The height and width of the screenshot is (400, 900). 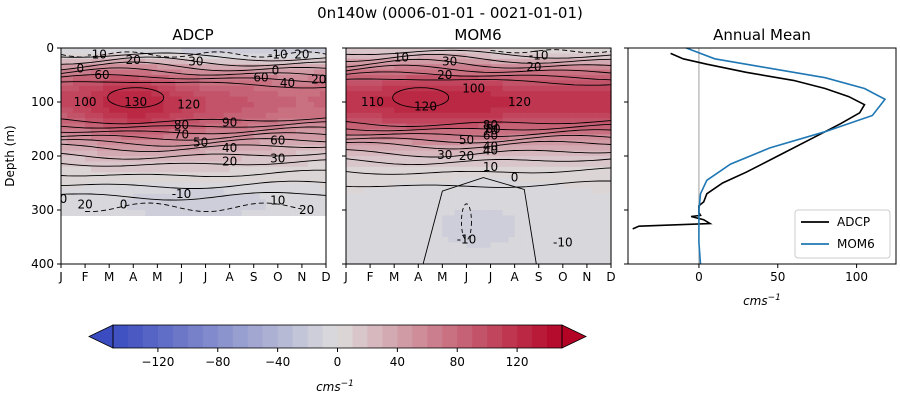 What do you see at coordinates (85, 277) in the screenshot?
I see `adcp-xtick-label: F` at bounding box center [85, 277].